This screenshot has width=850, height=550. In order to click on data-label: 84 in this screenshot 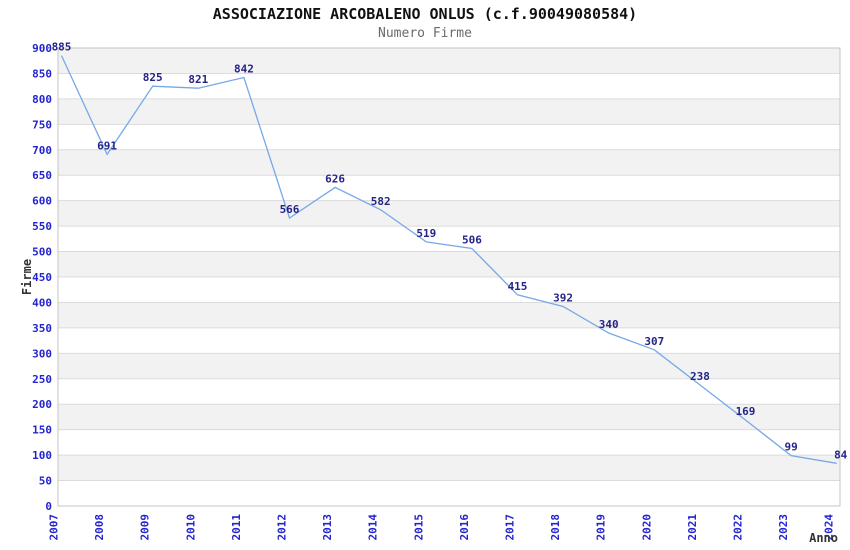, I will do `click(841, 454)`.